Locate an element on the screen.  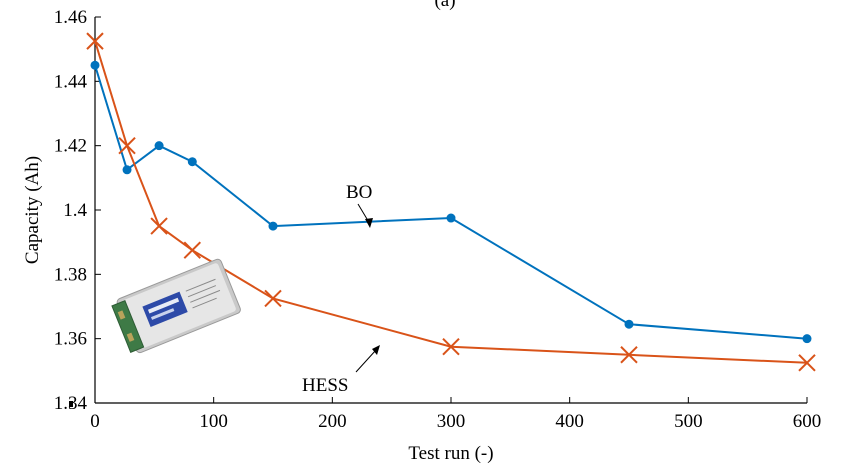
x-tick-label: 200 is located at coordinates (332, 421).